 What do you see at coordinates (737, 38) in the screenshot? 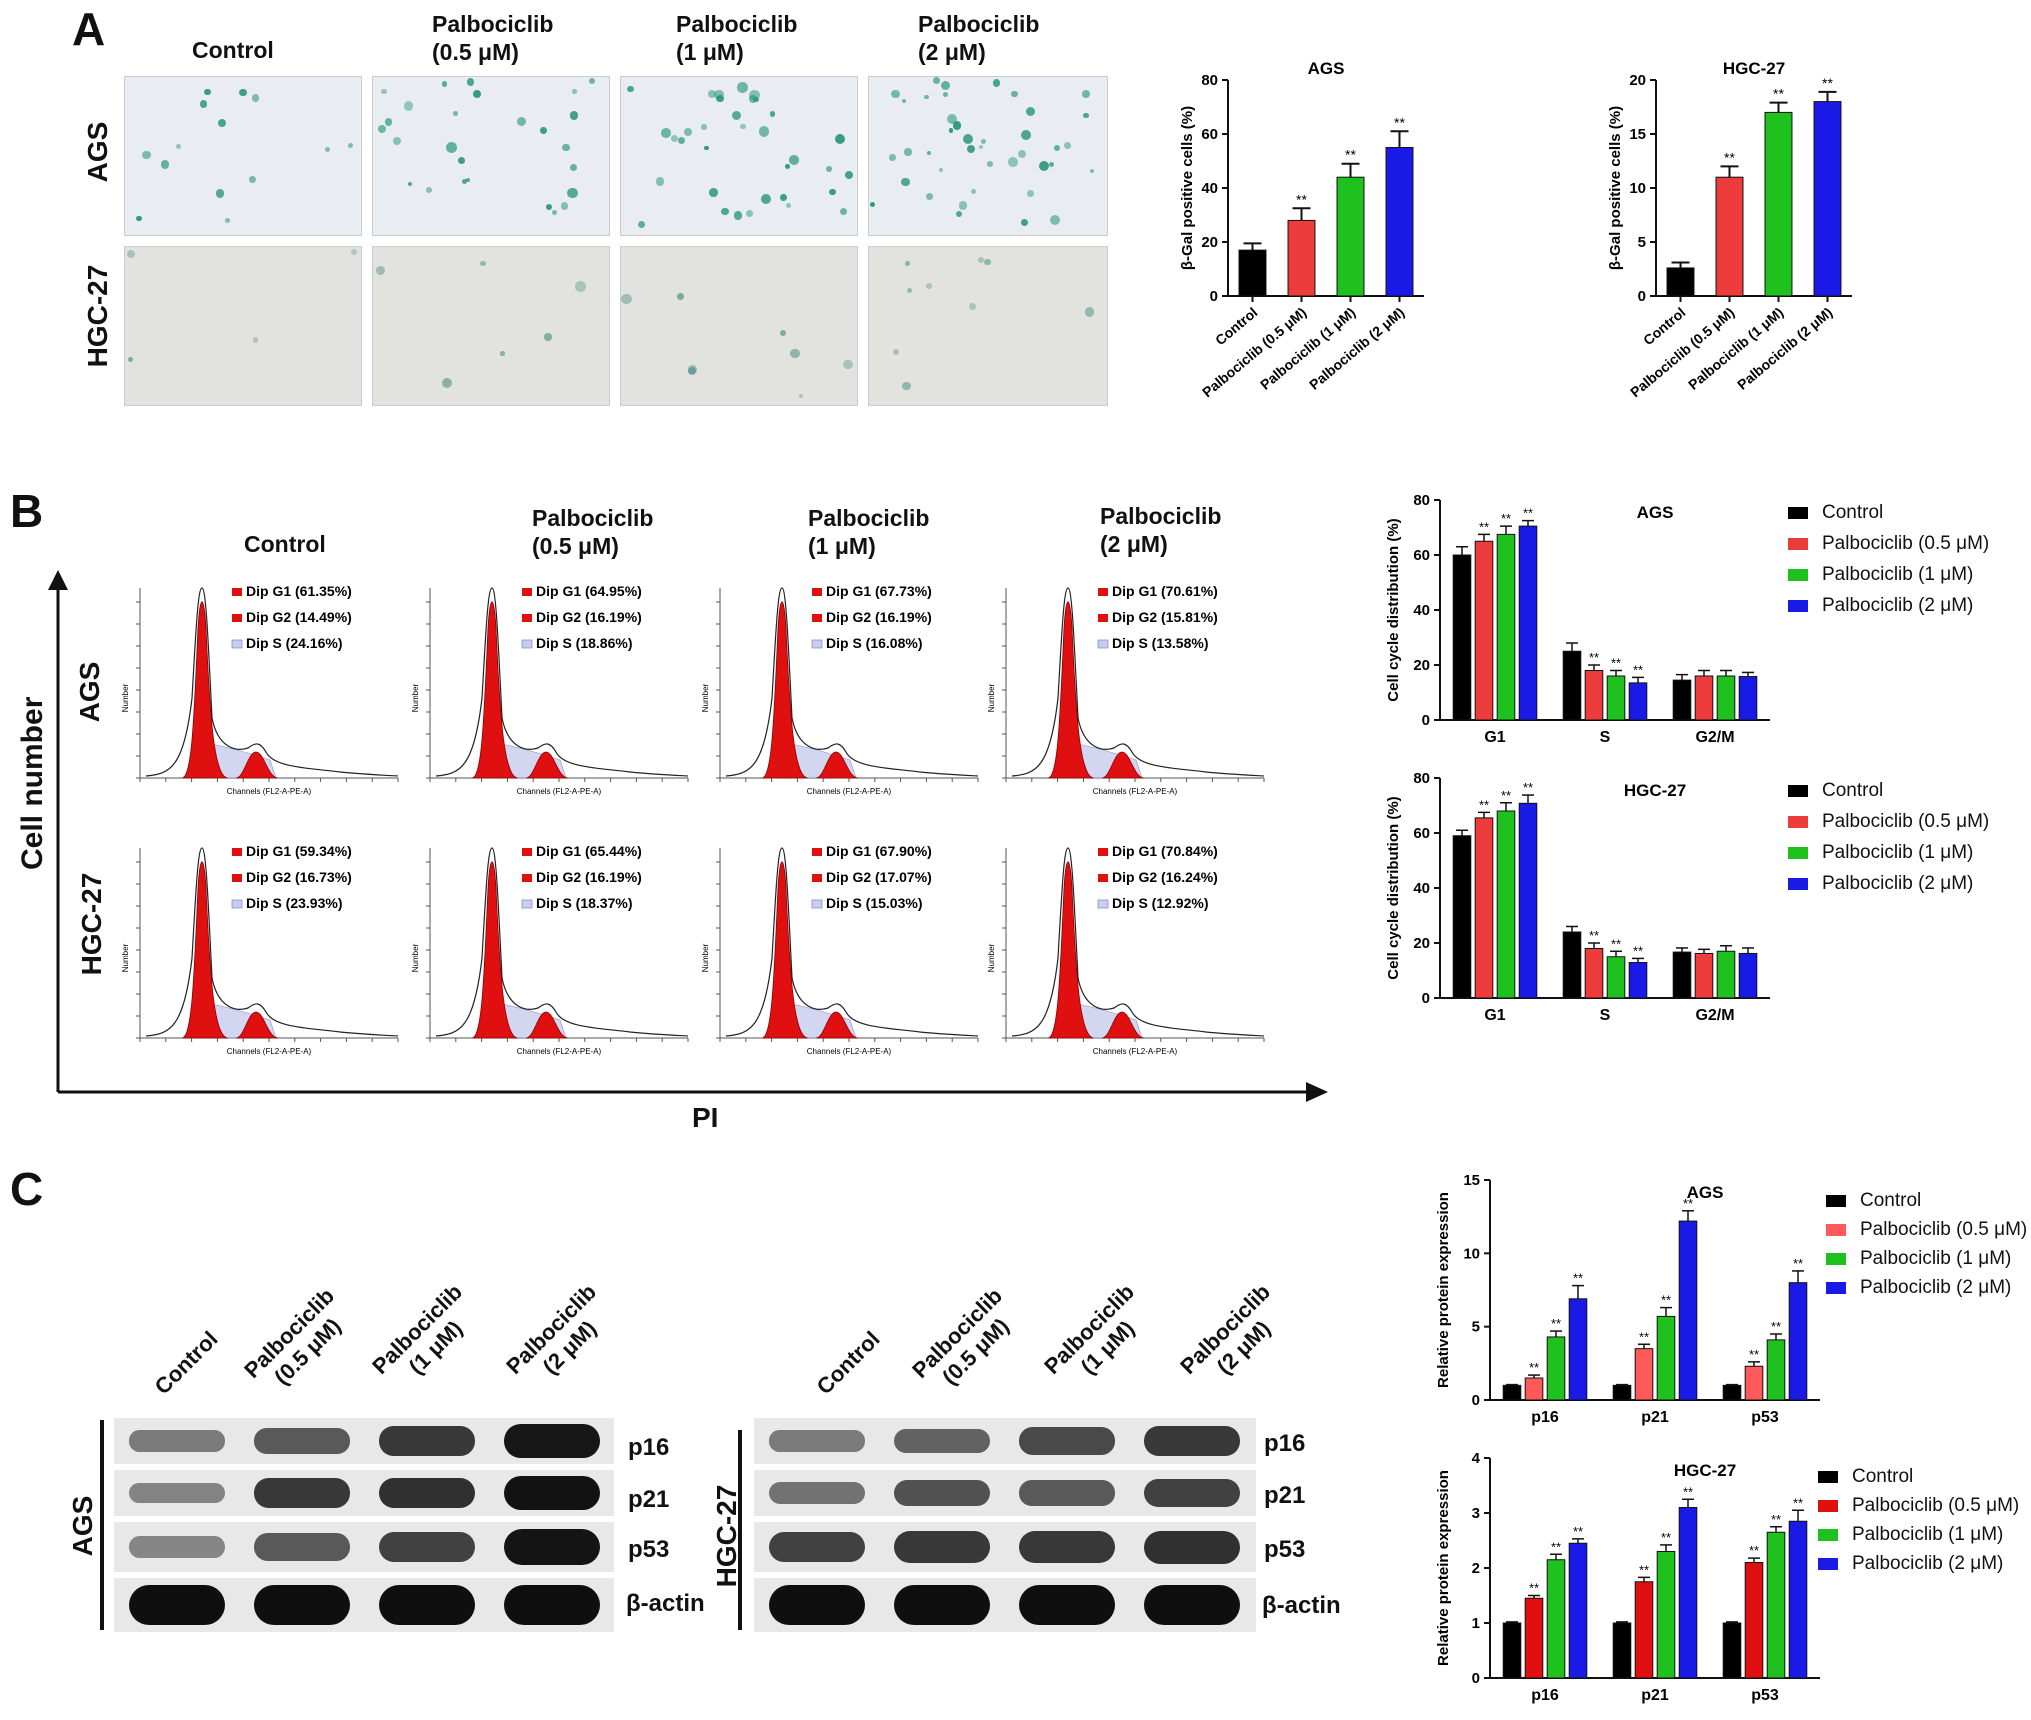
I see `panel-a-header-p1: Palbociclib (1 μM)` at bounding box center [737, 38].